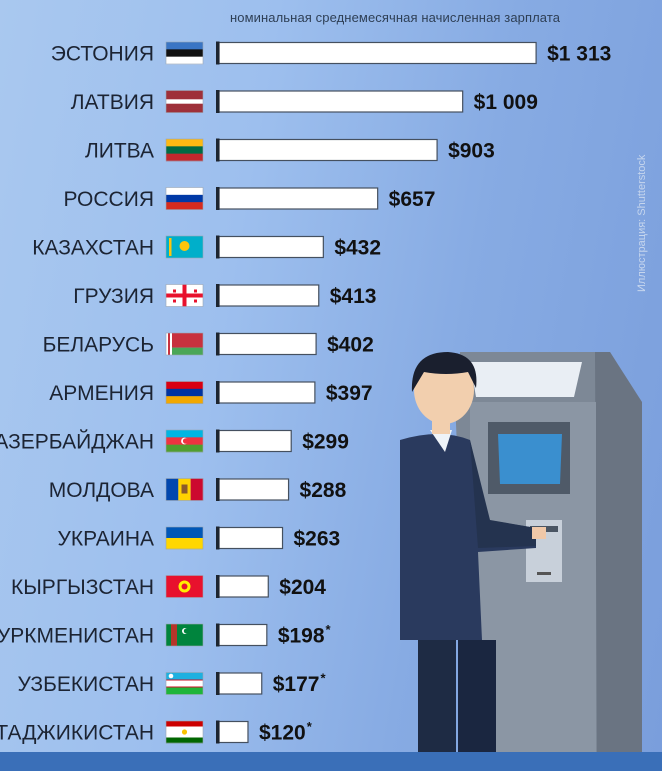  I want to click on bar-row: КАЗАХСТАН $432, so click(206, 247).